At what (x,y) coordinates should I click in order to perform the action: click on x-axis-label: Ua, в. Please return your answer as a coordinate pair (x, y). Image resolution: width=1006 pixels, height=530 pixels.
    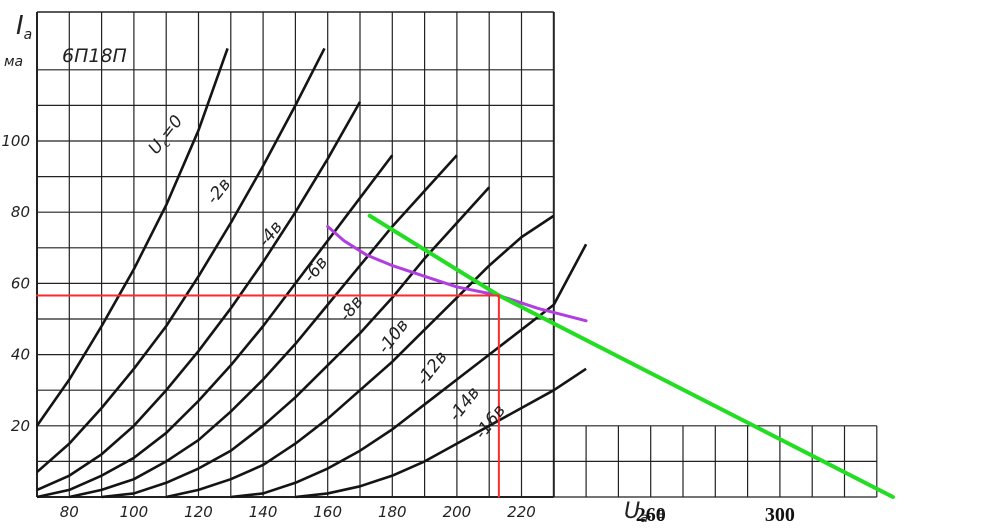
    Looking at the image, I should click on (644, 512).